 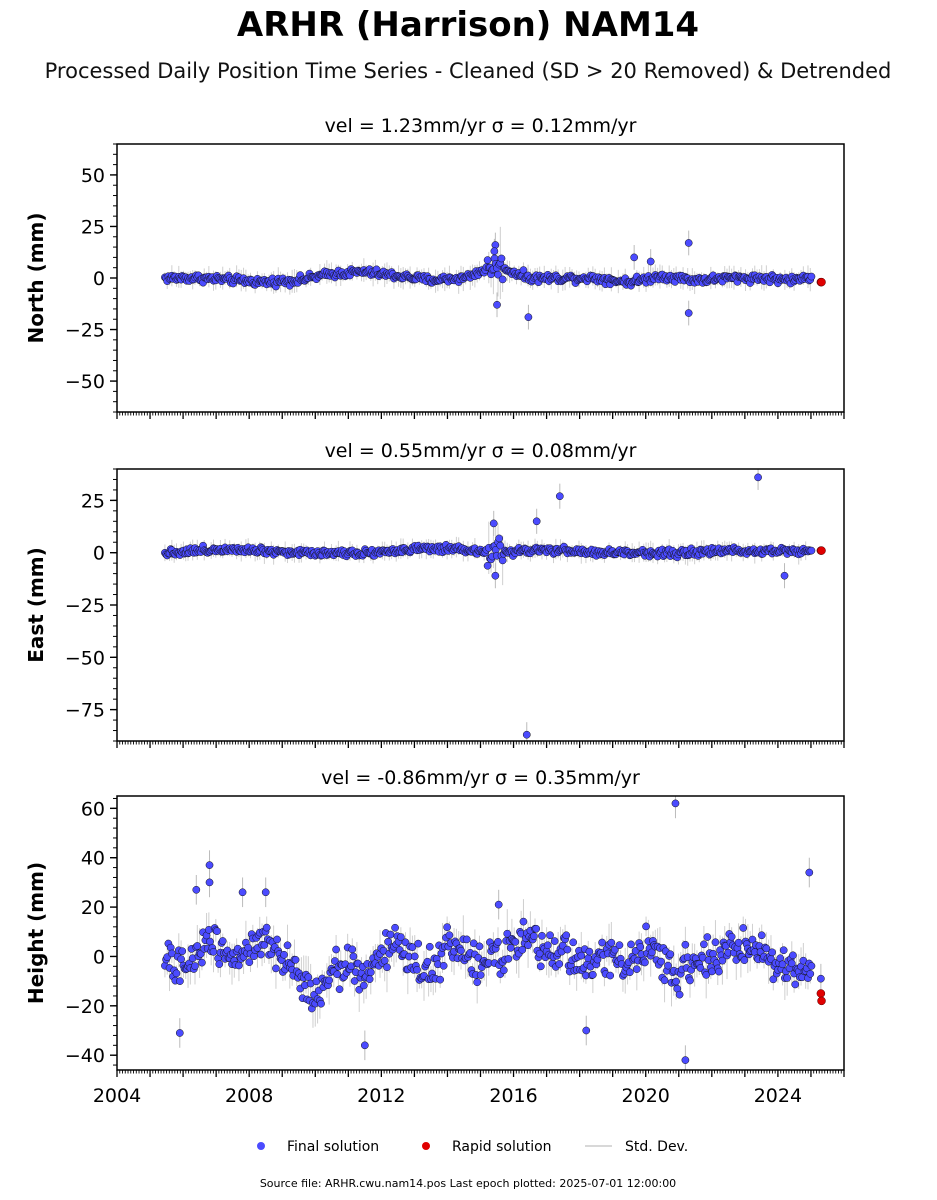 What do you see at coordinates (85, 711) in the screenshot?
I see `y-tick-label: −75` at bounding box center [85, 711].